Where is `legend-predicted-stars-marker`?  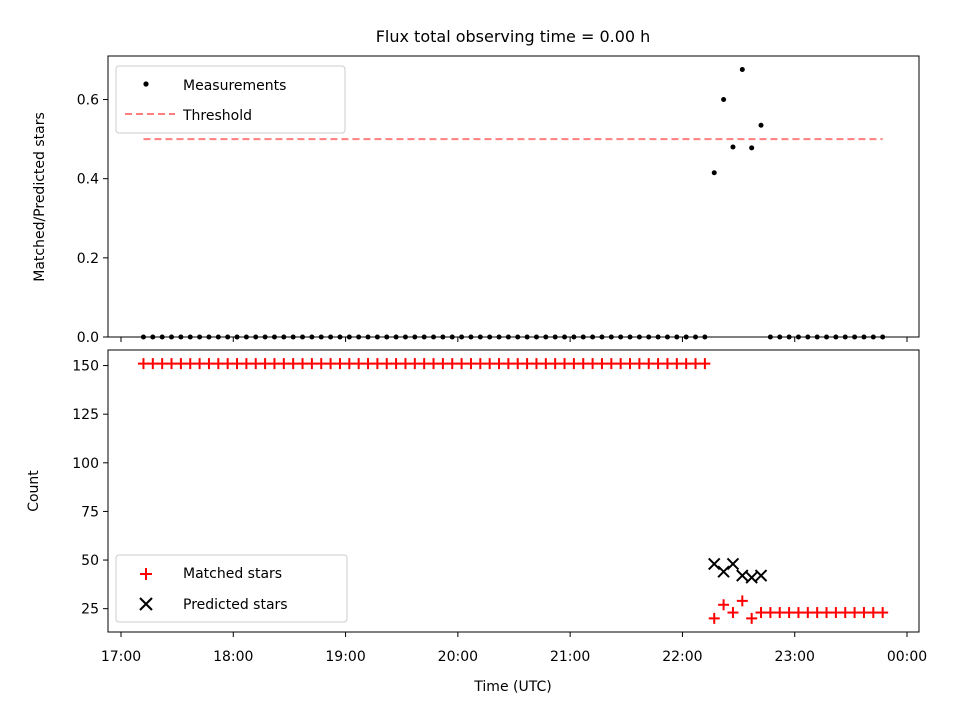
legend-predicted-stars-marker is located at coordinates (146, 604).